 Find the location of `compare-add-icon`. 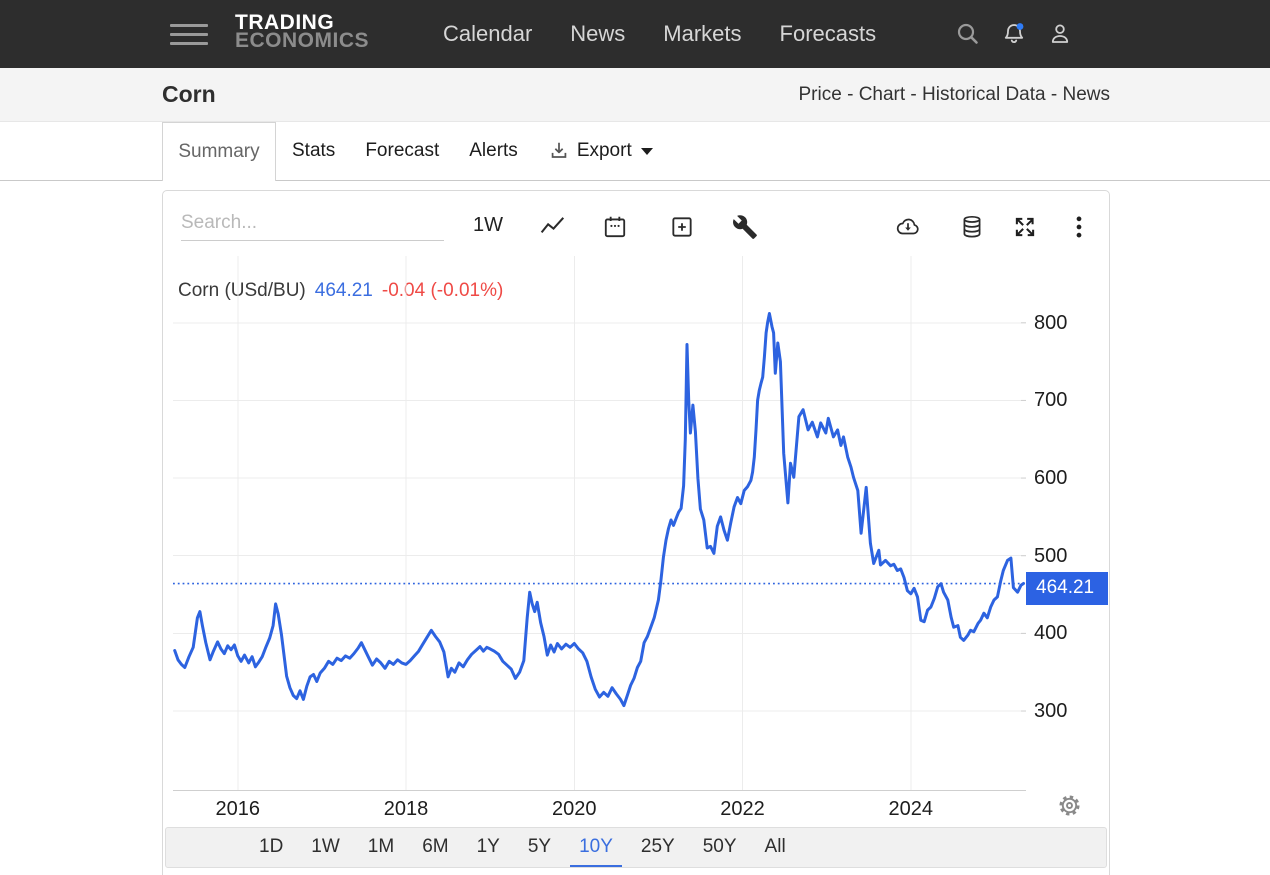

compare-add-icon is located at coordinates (682, 227).